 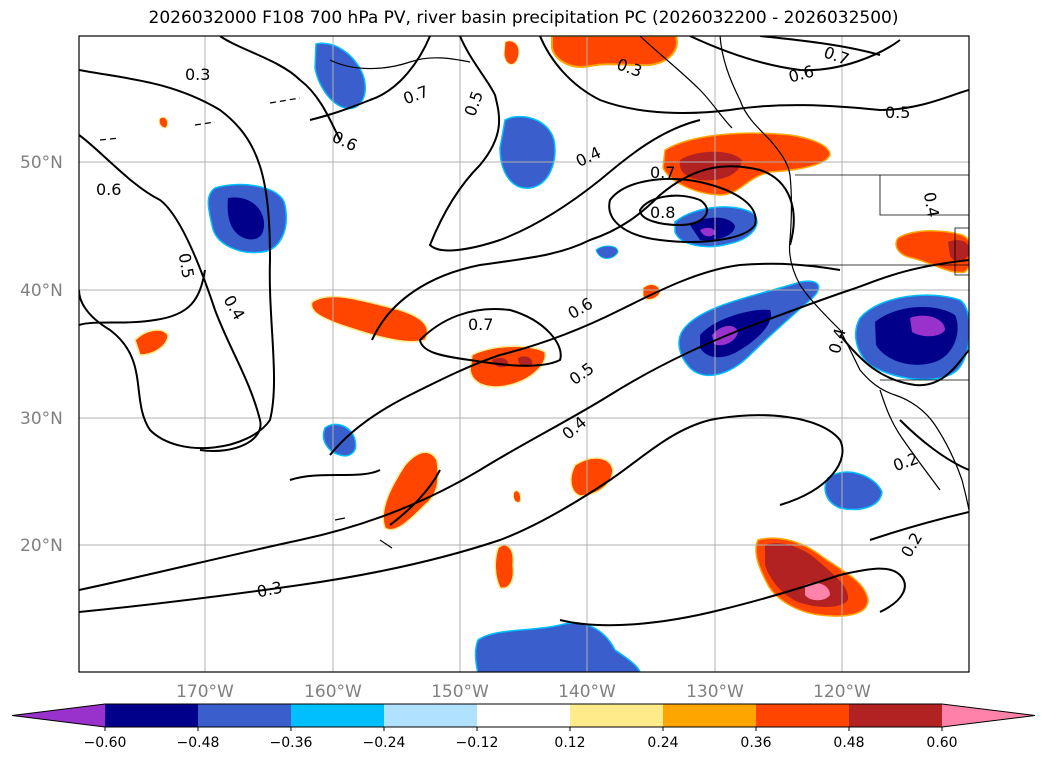 What do you see at coordinates (523, 692) in the screenshot?
I see `longitude-labels: 170°W 160°W 150°W 140°W 130°W 120°W` at bounding box center [523, 692].